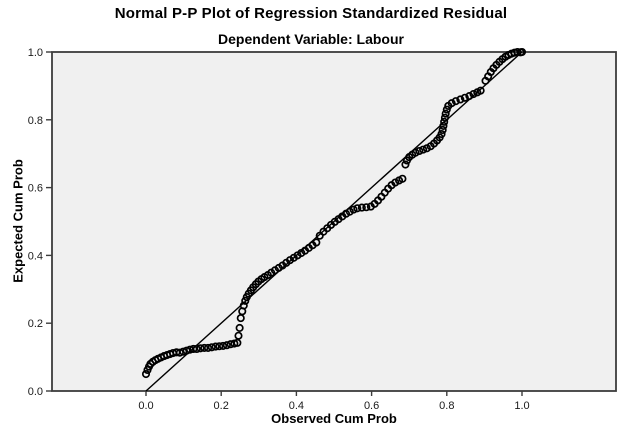 The height and width of the screenshot is (434, 622). What do you see at coordinates (35, 189) in the screenshot?
I see `y-tick-label: 0.6` at bounding box center [35, 189].